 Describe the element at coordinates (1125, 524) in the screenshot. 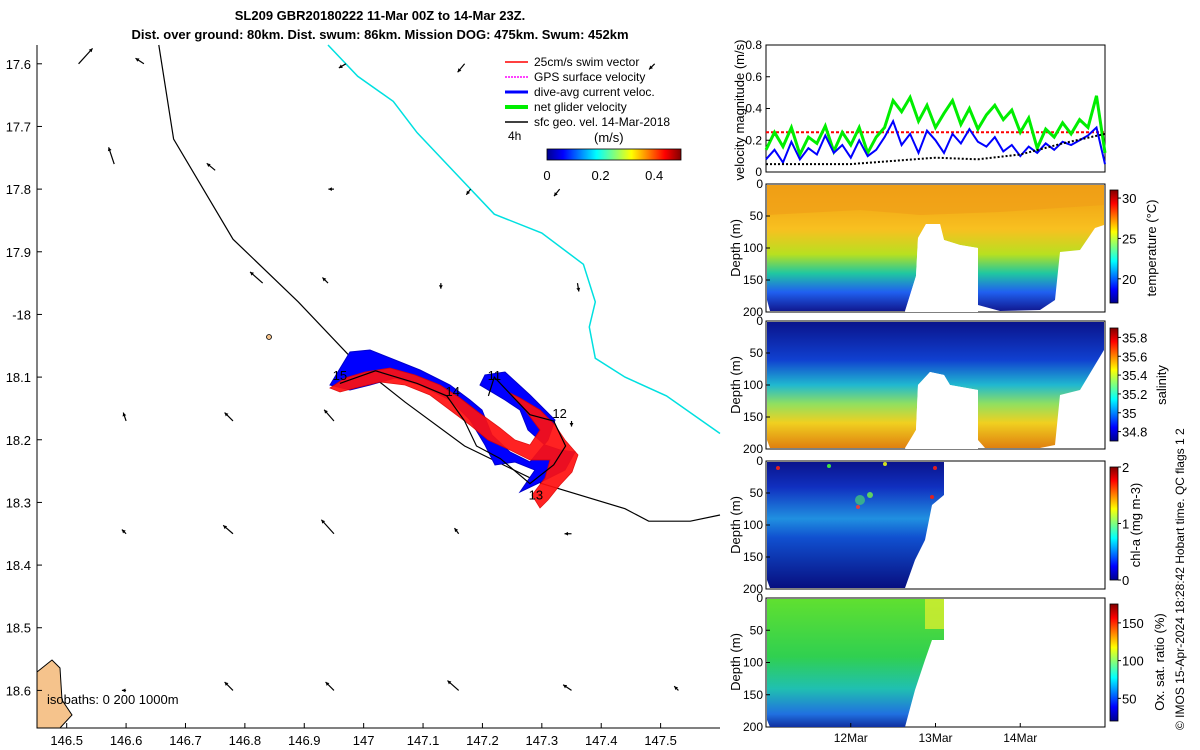

I see `colorbar-tick-label: 1` at that location.